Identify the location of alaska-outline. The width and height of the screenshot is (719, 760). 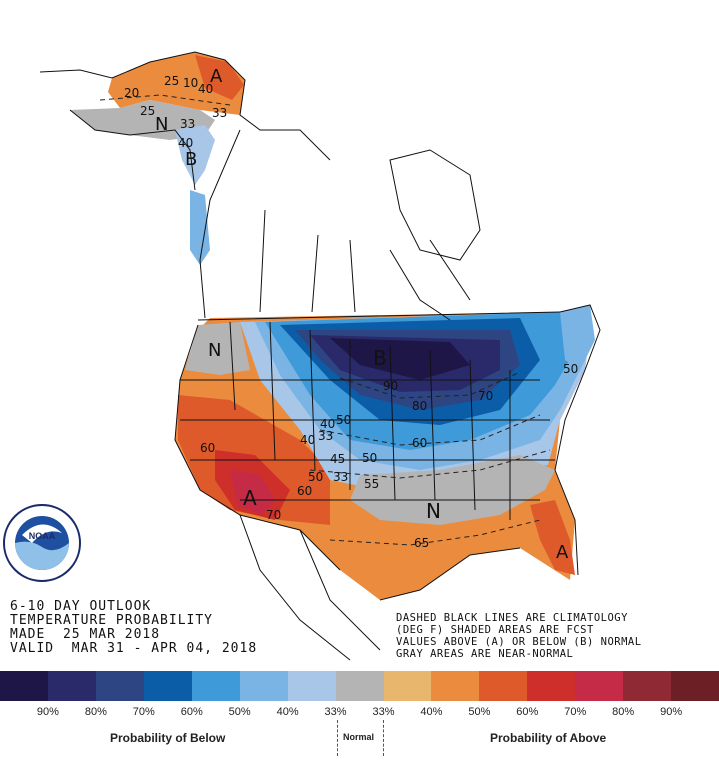
(185, 121).